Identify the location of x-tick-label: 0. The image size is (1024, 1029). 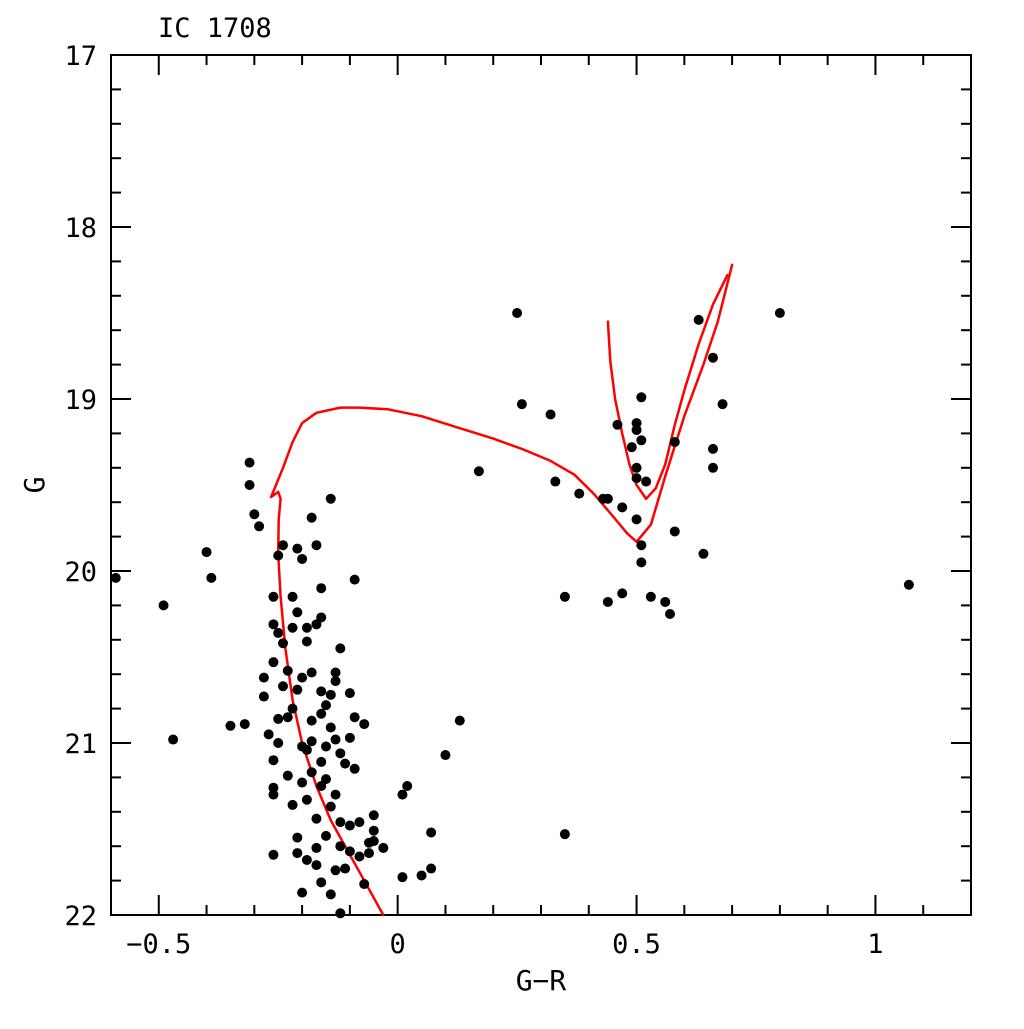
(398, 944).